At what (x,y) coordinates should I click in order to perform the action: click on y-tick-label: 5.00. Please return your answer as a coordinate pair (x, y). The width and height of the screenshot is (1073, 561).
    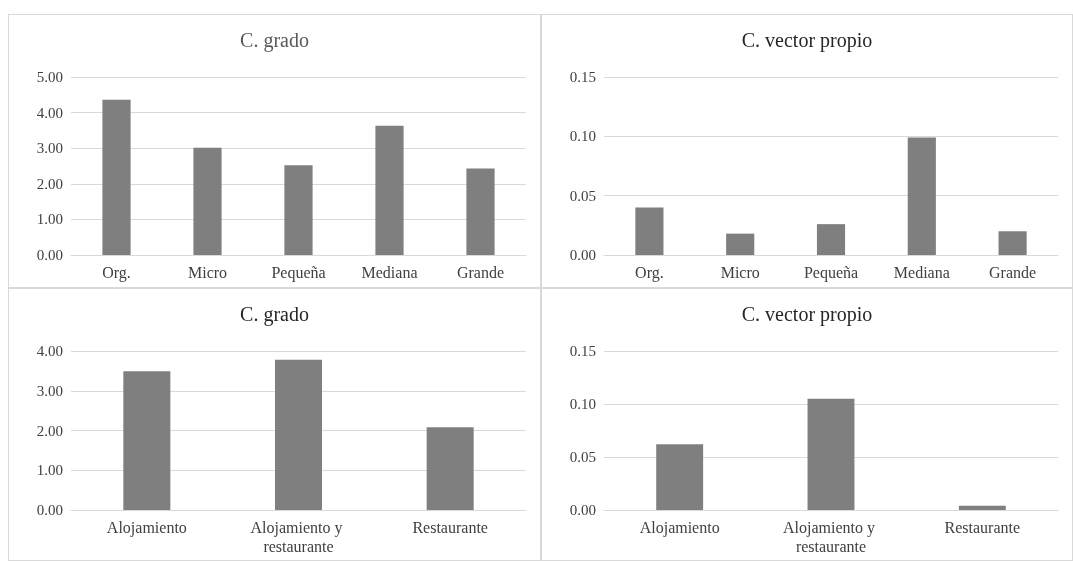
    Looking at the image, I should click on (49, 77).